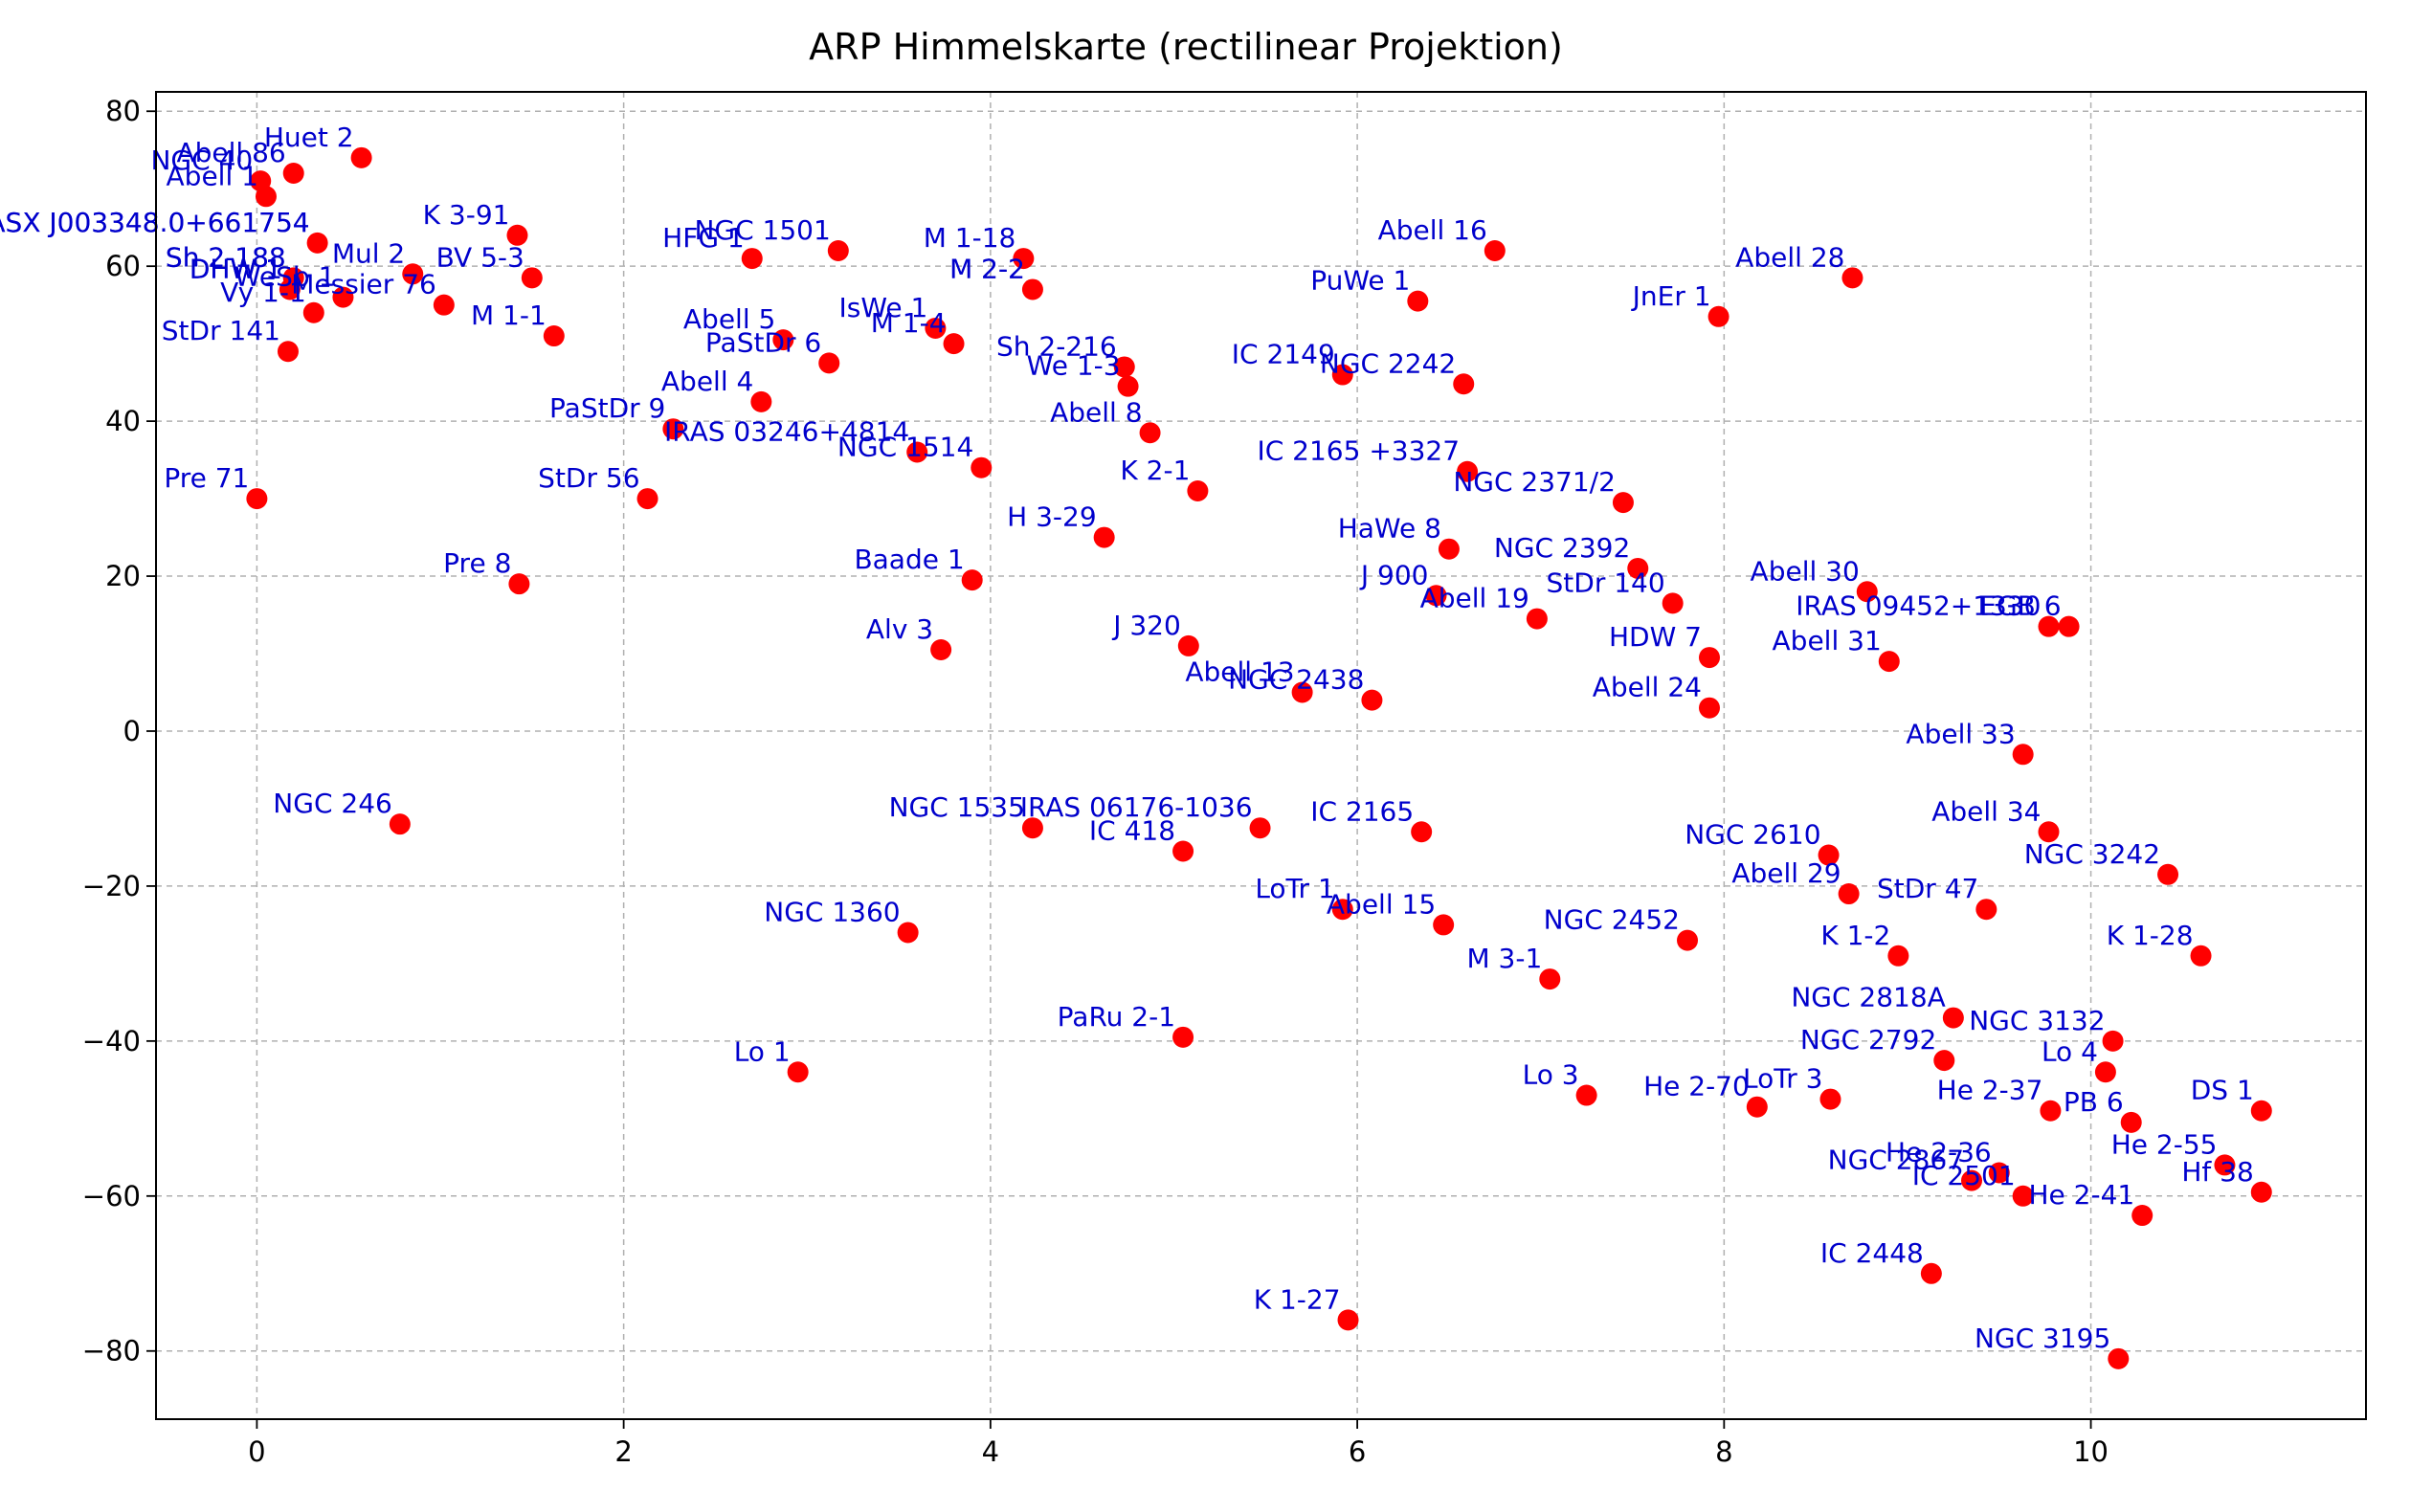  I want to click on point-label: StDr 56, so click(588, 478).